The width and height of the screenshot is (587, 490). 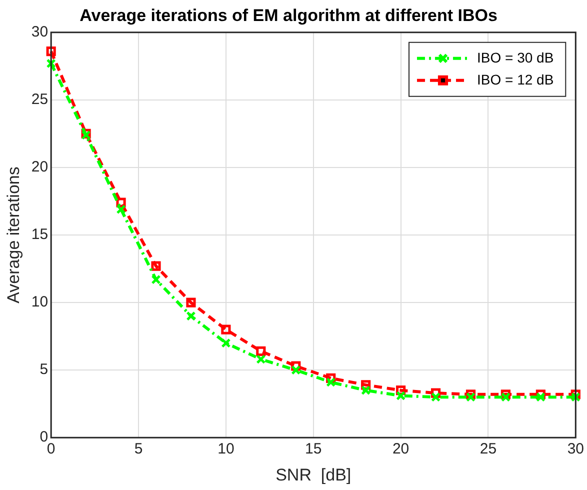 What do you see at coordinates (289, 15) in the screenshot?
I see `chart-title: Average iterations of EM algorithm at different IBOs` at bounding box center [289, 15].